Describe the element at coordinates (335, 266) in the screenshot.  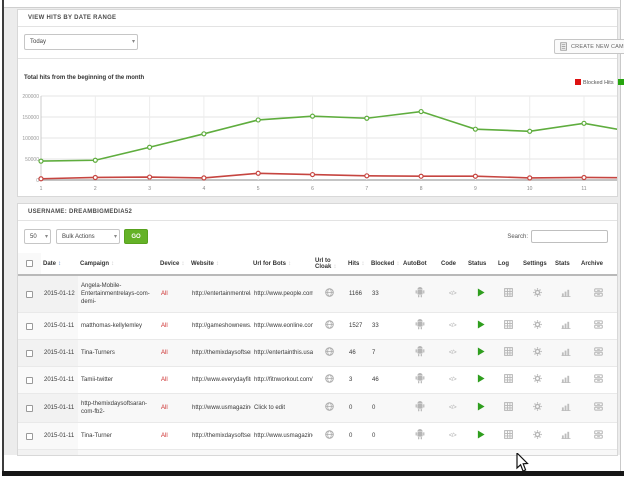
I see `sort-caret-icon: ↕` at that location.